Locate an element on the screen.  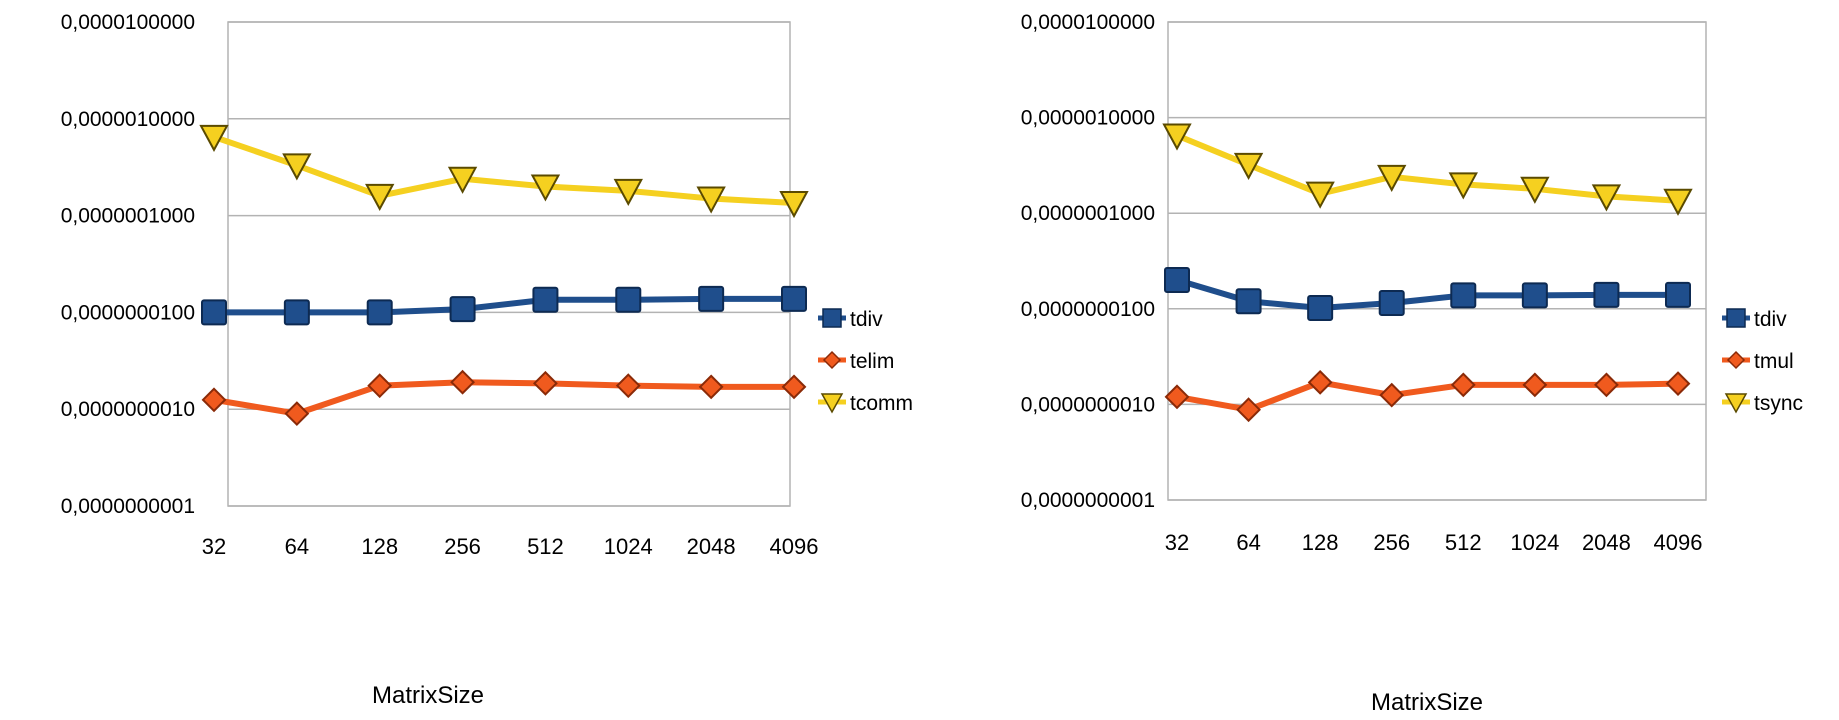
legend-entry-tsync: tsync is located at coordinates (1762, 403).